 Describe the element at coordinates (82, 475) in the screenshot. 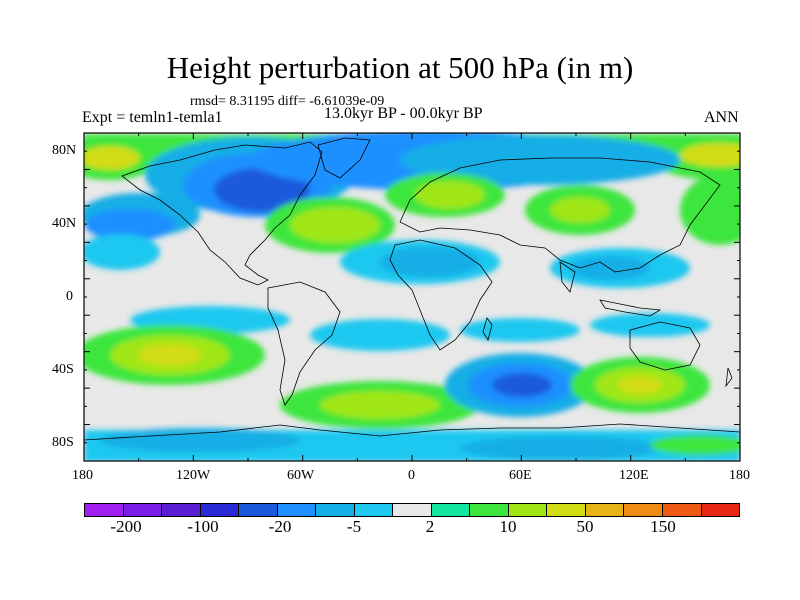

I see `lon-tick-label-180w: 180` at that location.